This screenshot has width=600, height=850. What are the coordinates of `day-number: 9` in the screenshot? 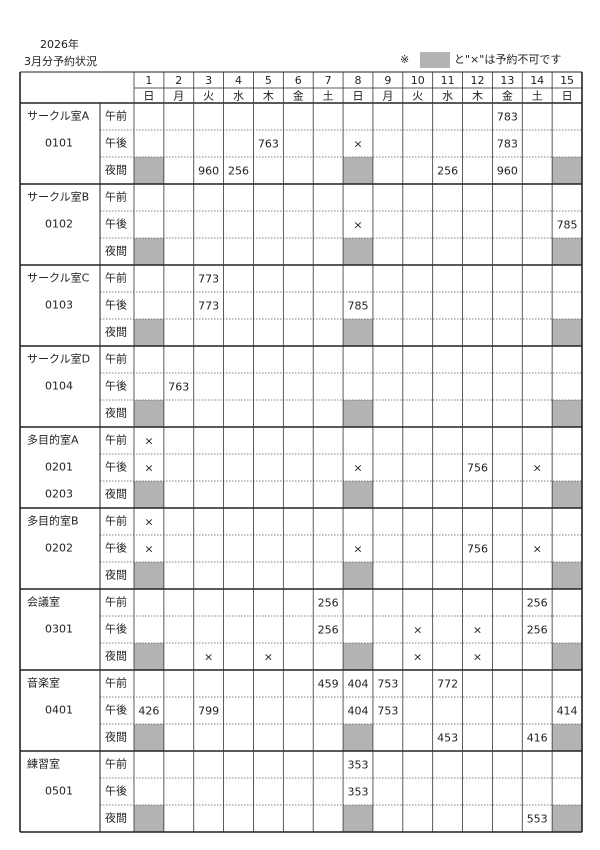 It's located at (387, 80).